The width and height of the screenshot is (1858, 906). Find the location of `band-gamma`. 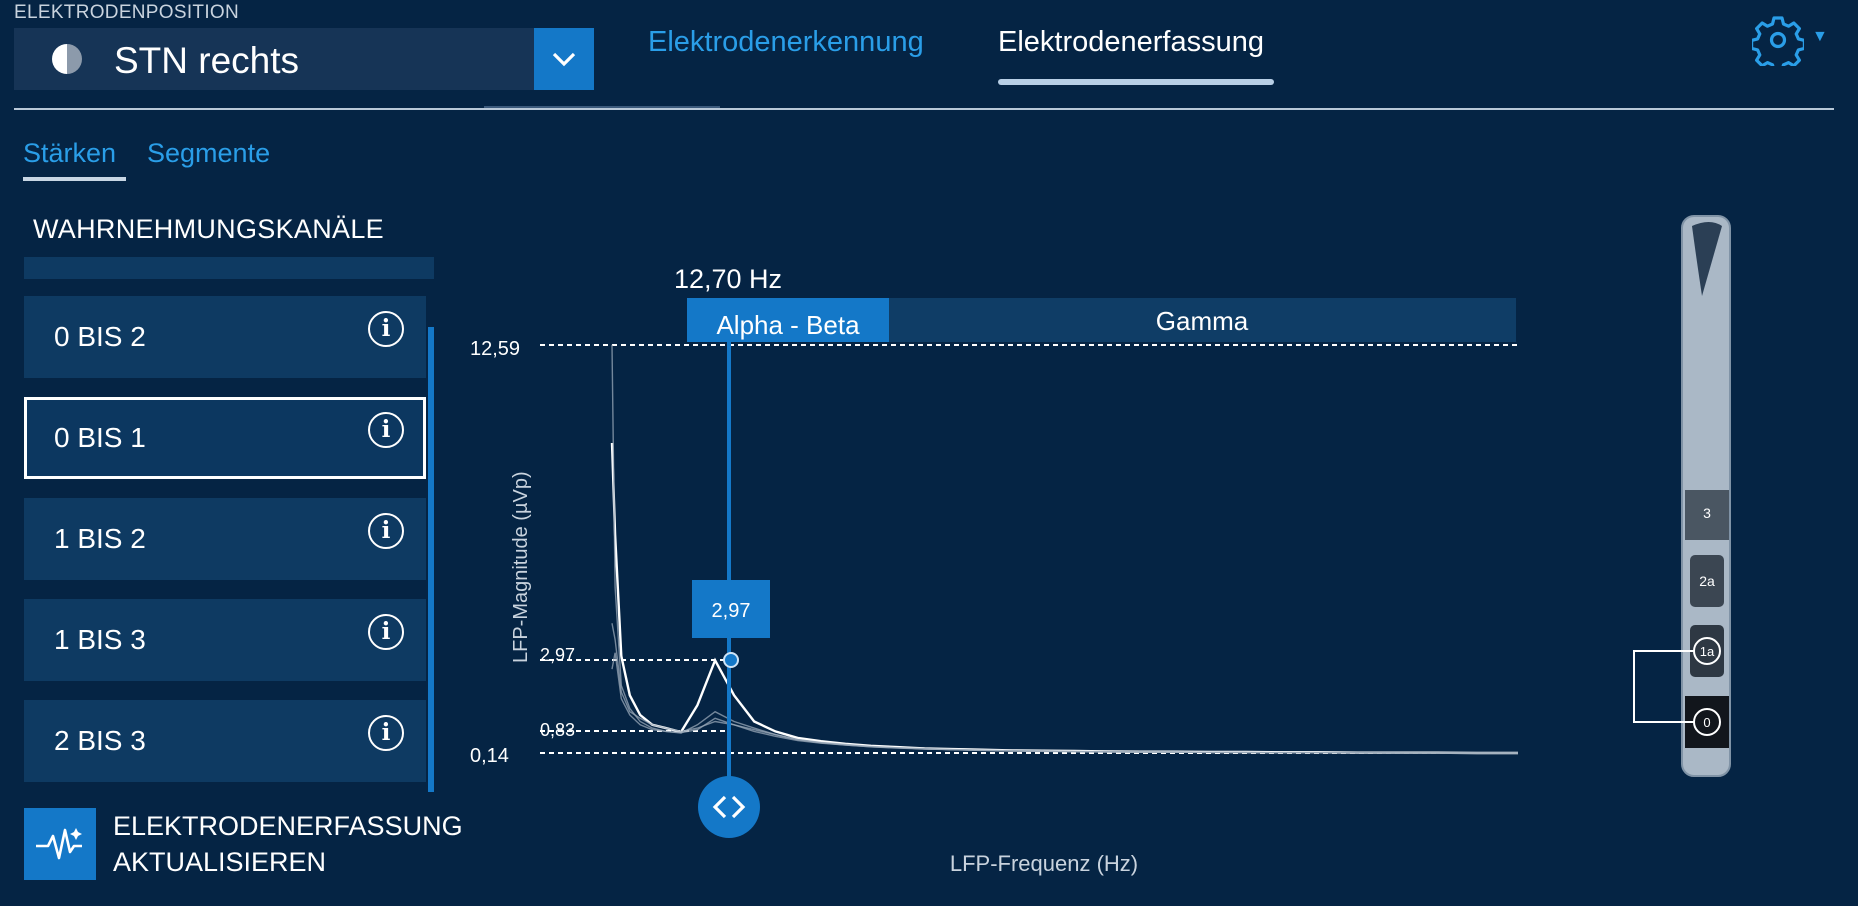

band-gamma is located at coordinates (1202, 320).